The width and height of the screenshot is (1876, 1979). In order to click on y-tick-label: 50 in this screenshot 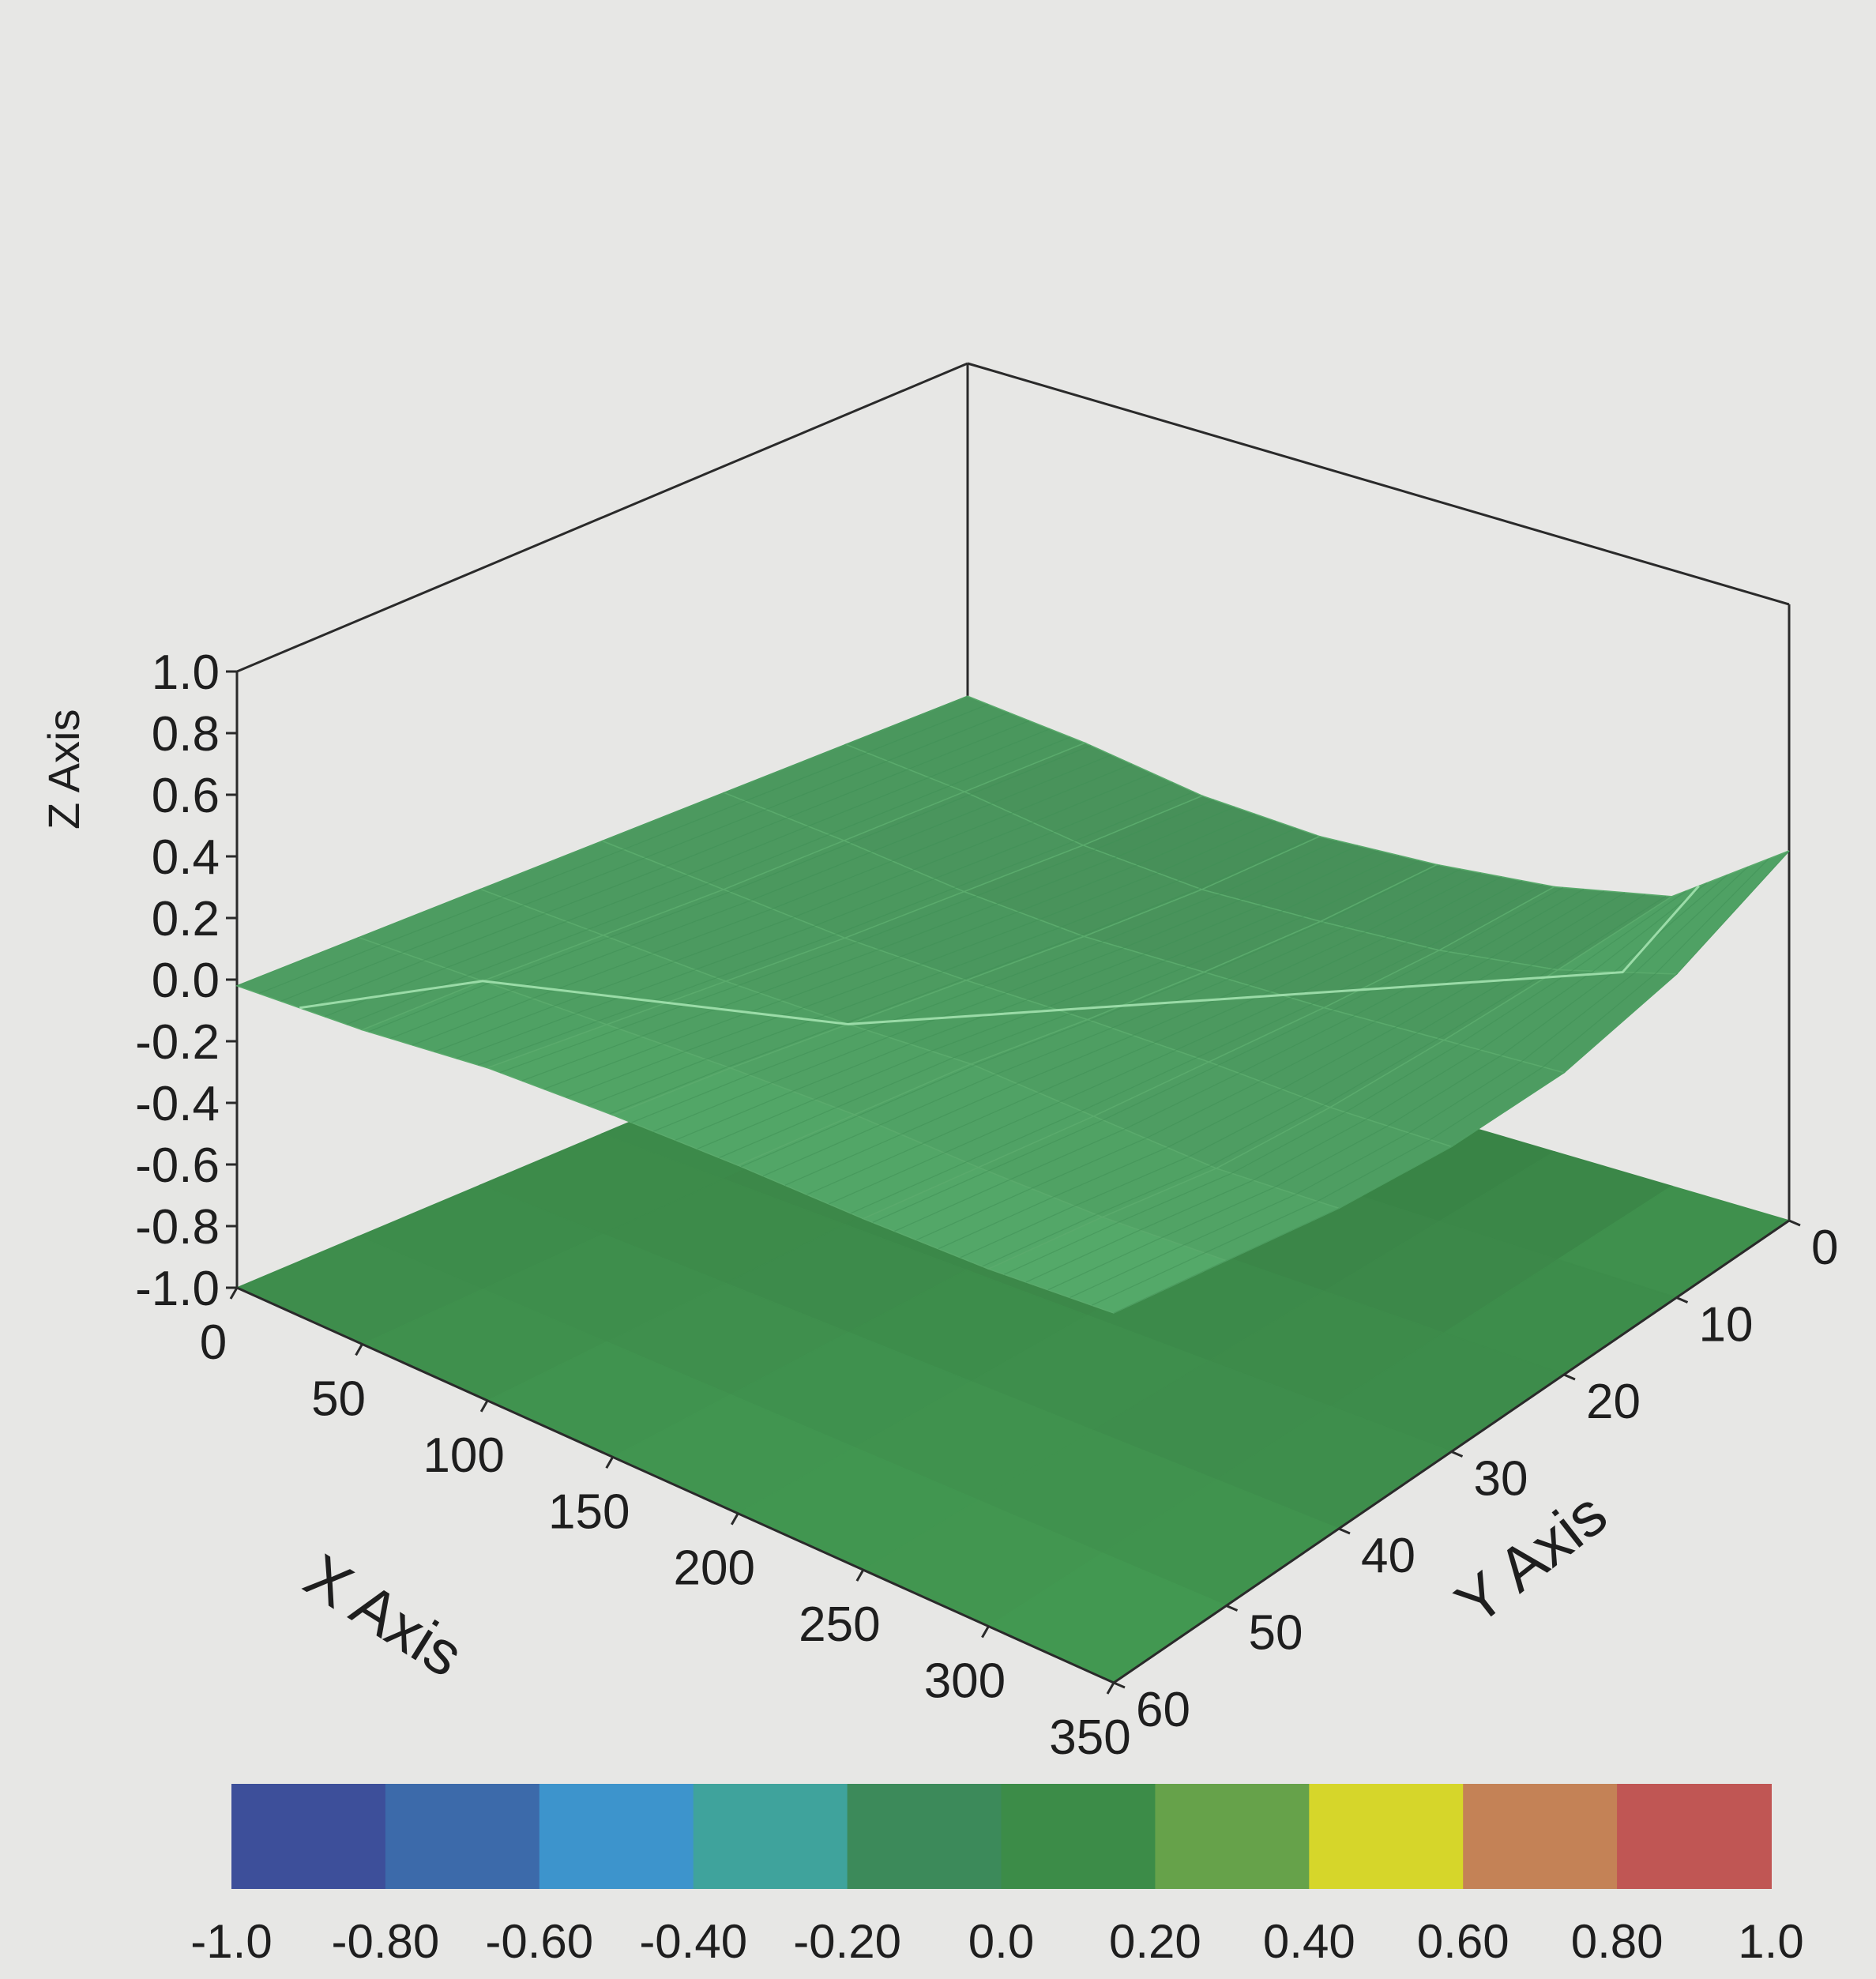, I will do `click(1276, 1633)`.